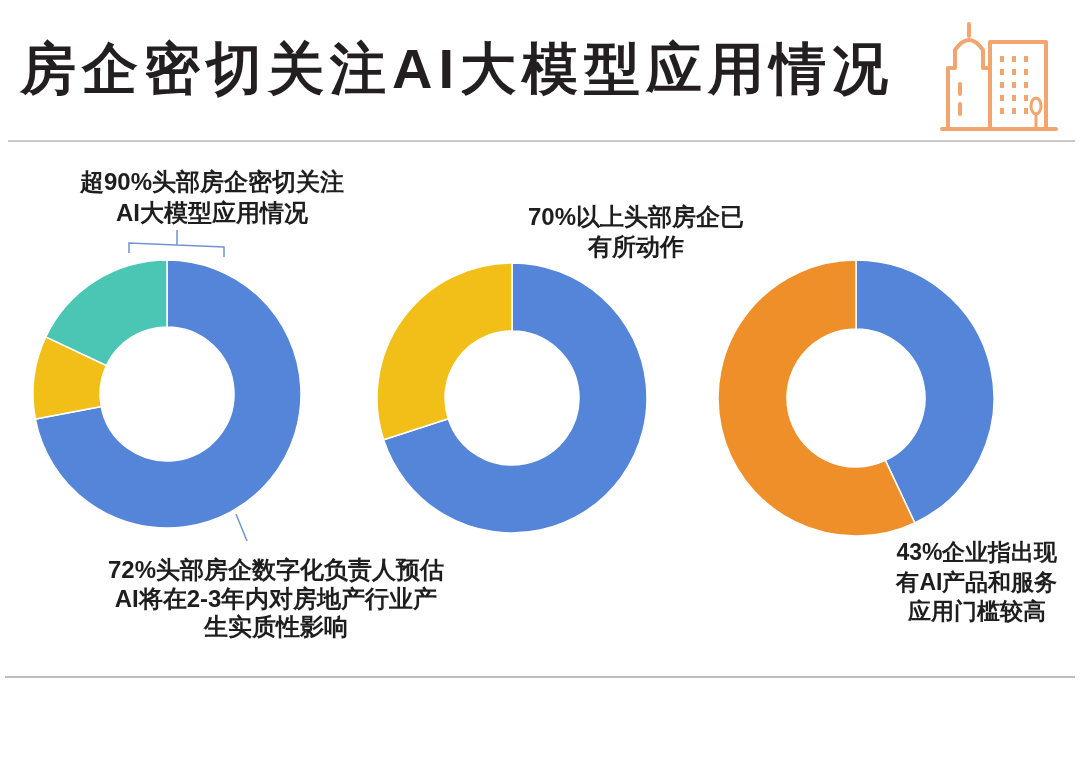  What do you see at coordinates (976, 582) in the screenshot?
I see `text: 43%企业指出现有AI产品和服务应用门槛较高` at bounding box center [976, 582].